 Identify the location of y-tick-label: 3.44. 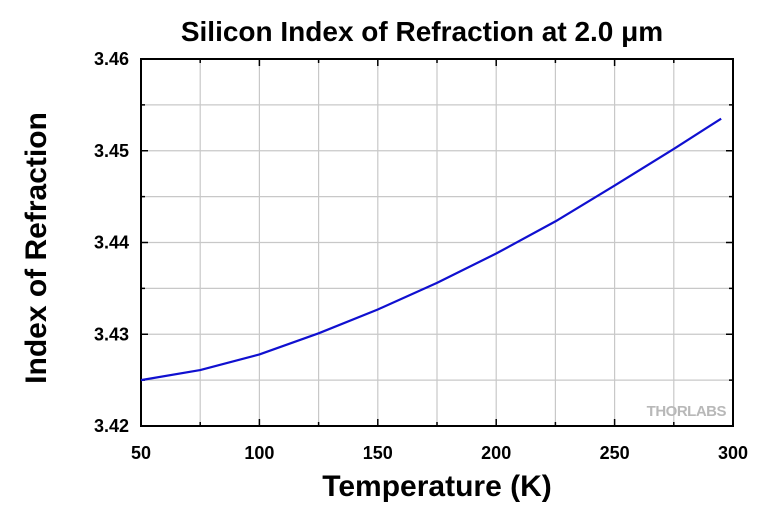
(111, 243).